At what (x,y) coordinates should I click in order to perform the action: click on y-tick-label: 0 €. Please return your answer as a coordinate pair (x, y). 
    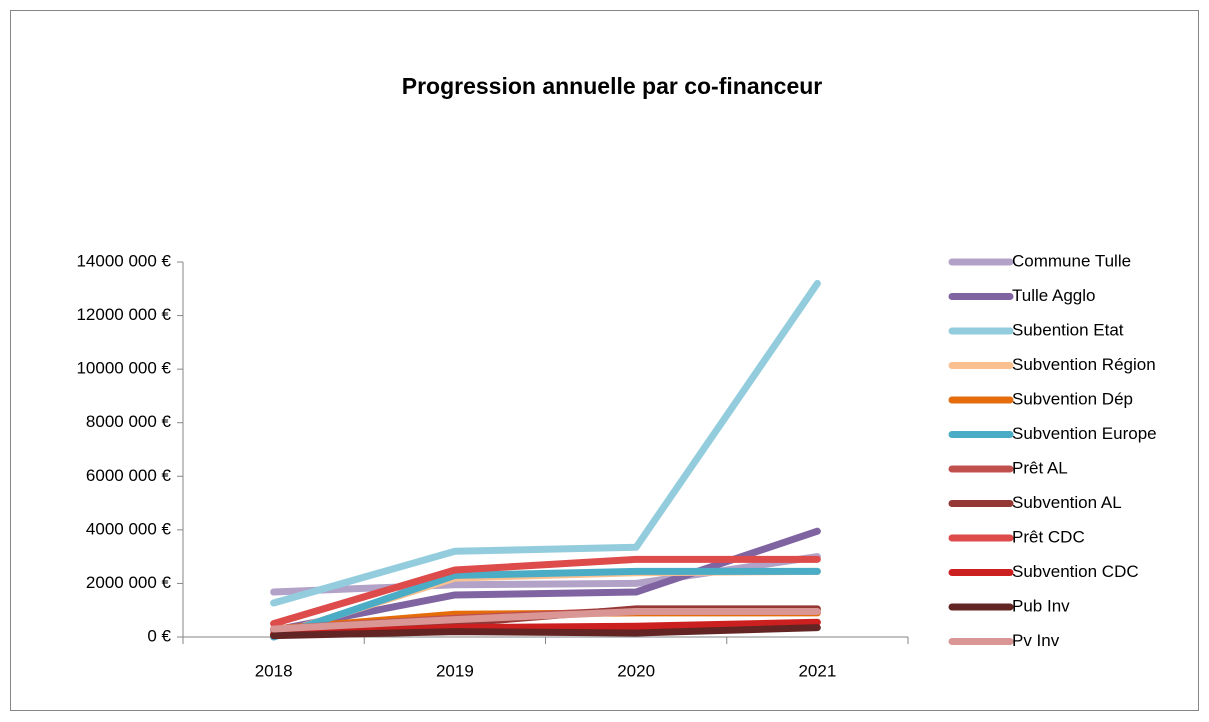
    Looking at the image, I should click on (159, 635).